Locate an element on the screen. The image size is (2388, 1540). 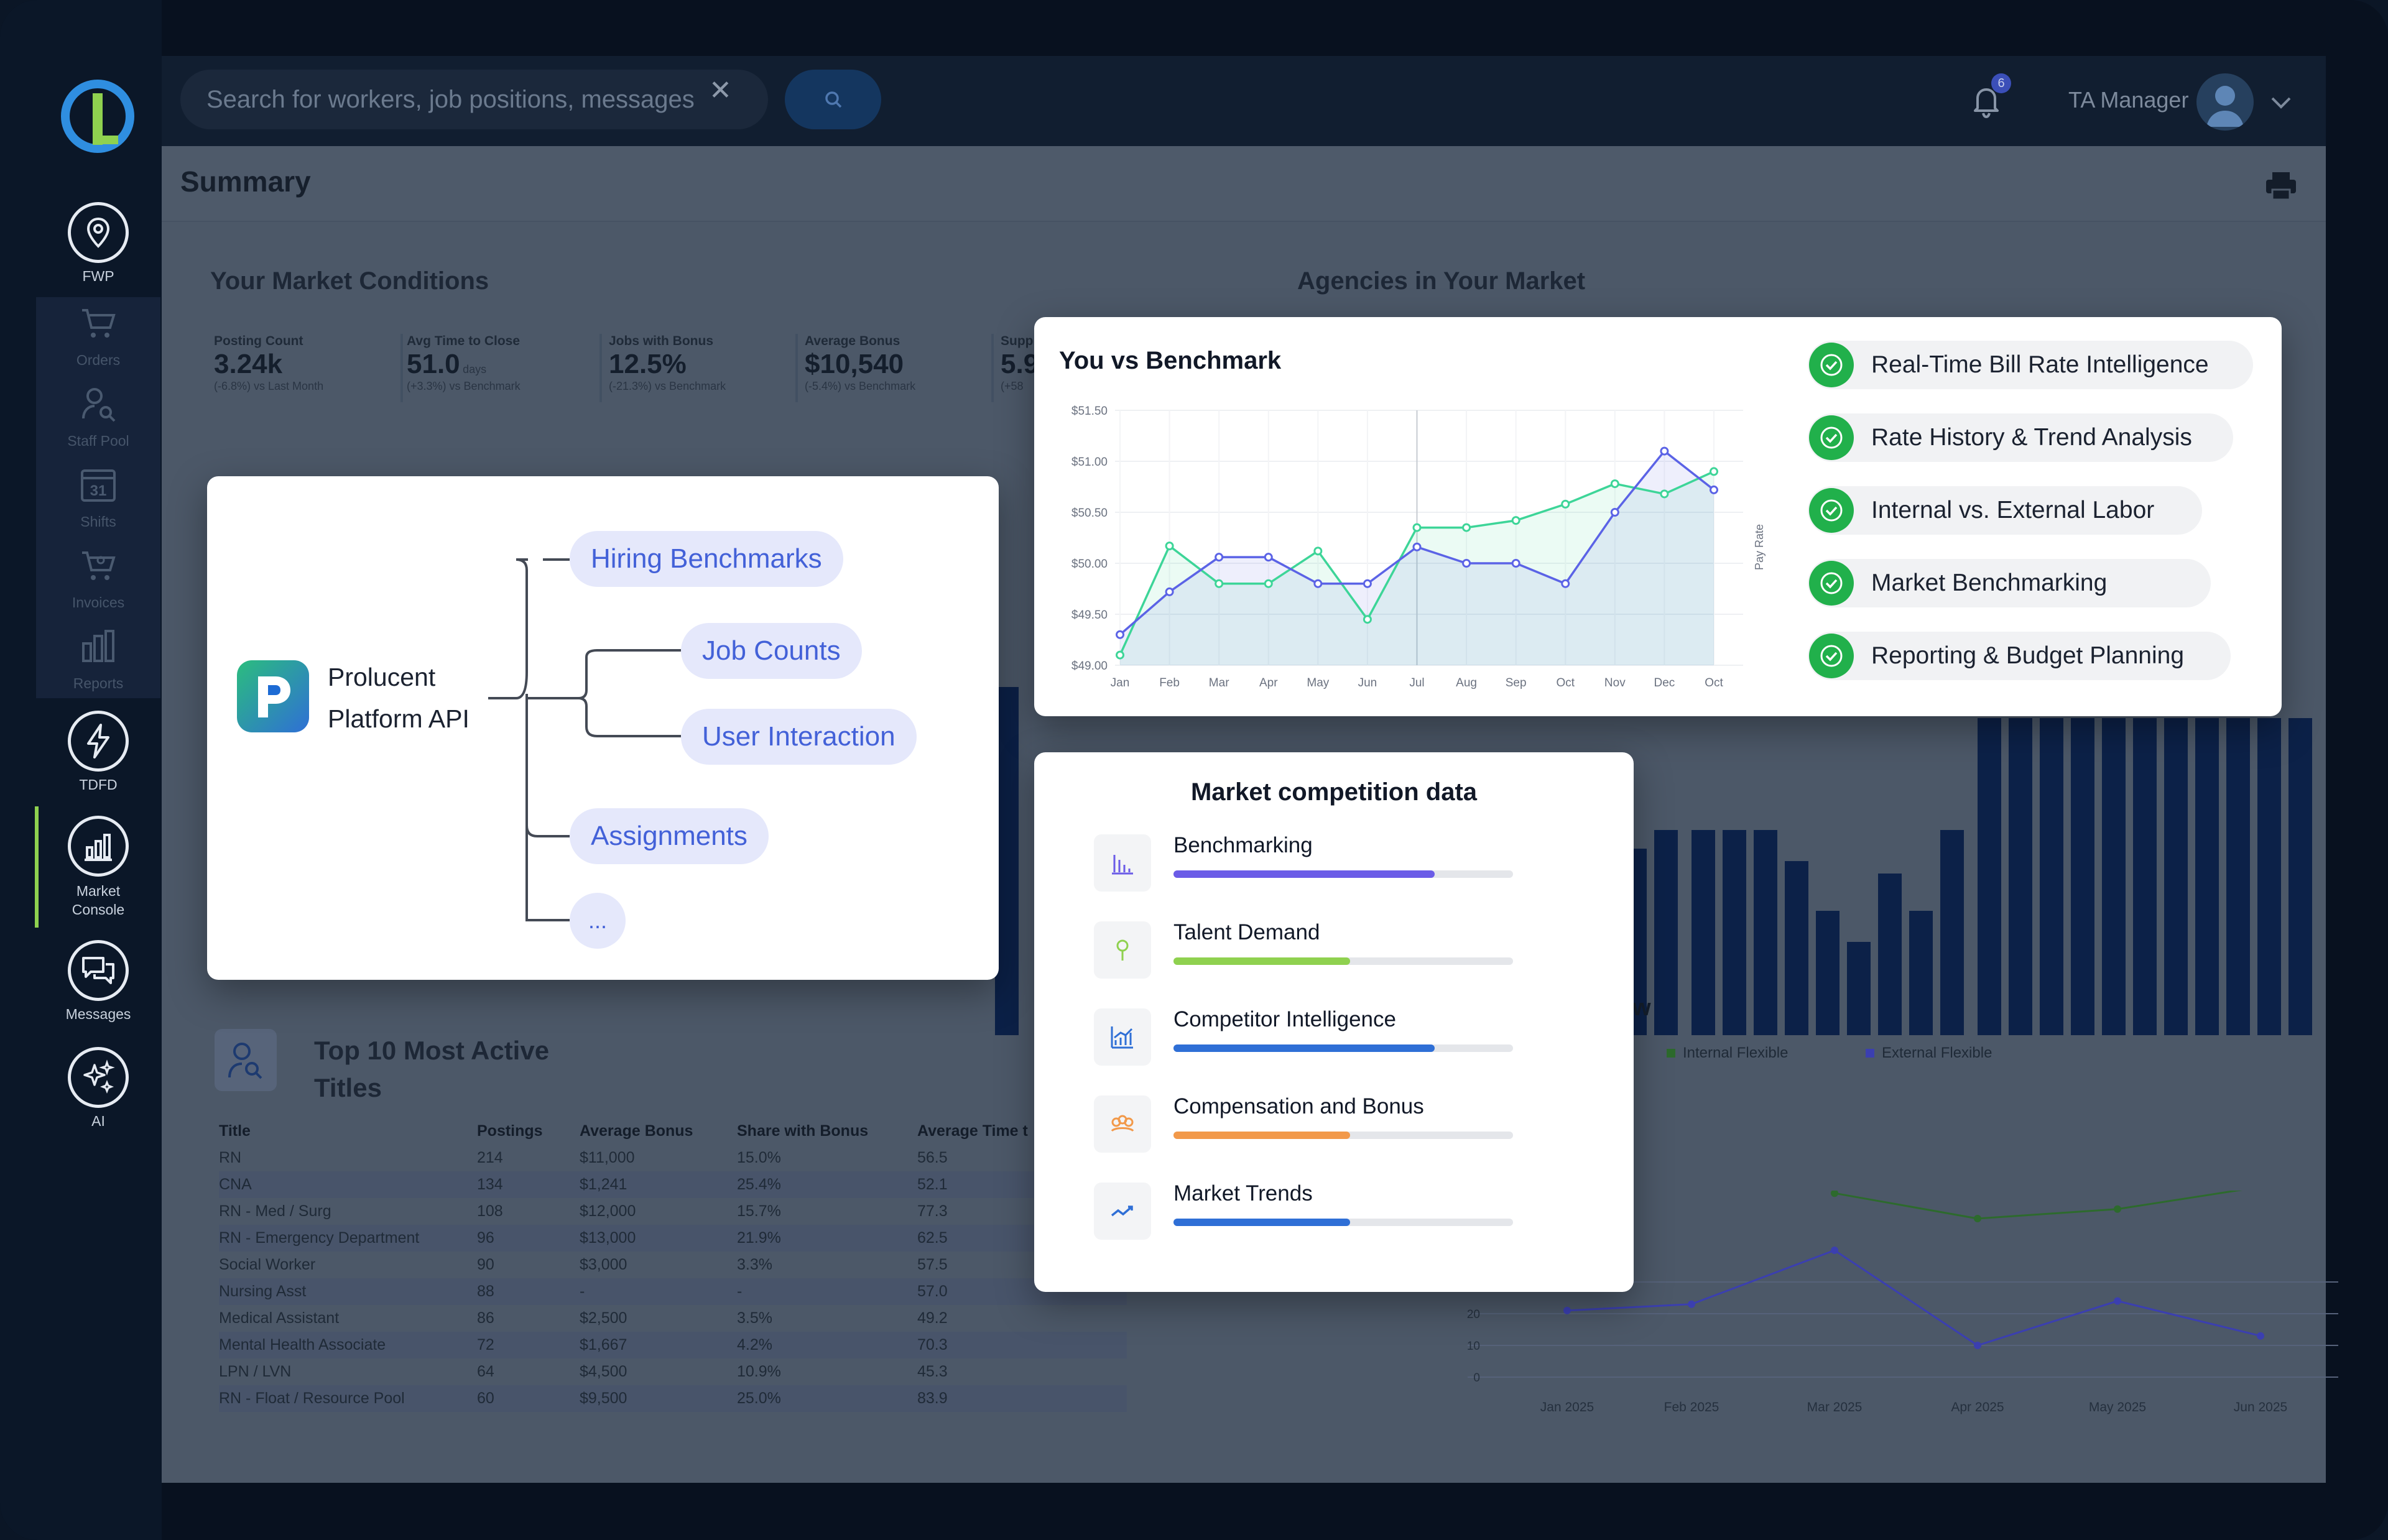
col-postings: Postings is located at coordinates (510, 1131).